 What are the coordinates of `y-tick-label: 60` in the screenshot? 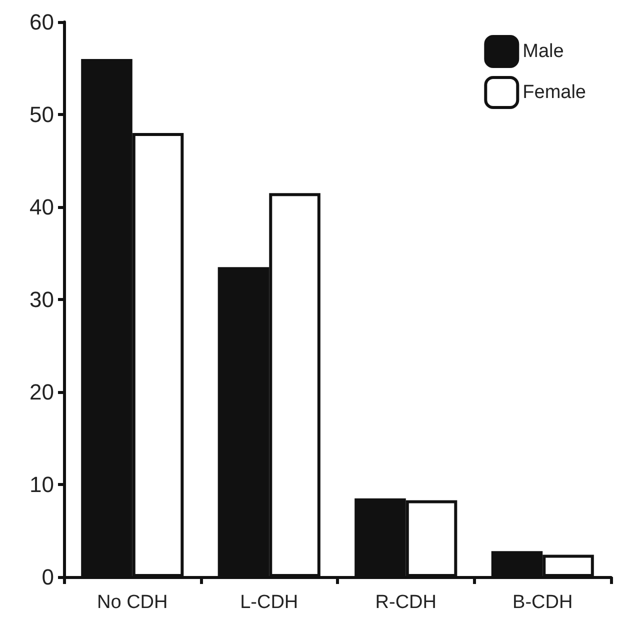 It's located at (42, 22).